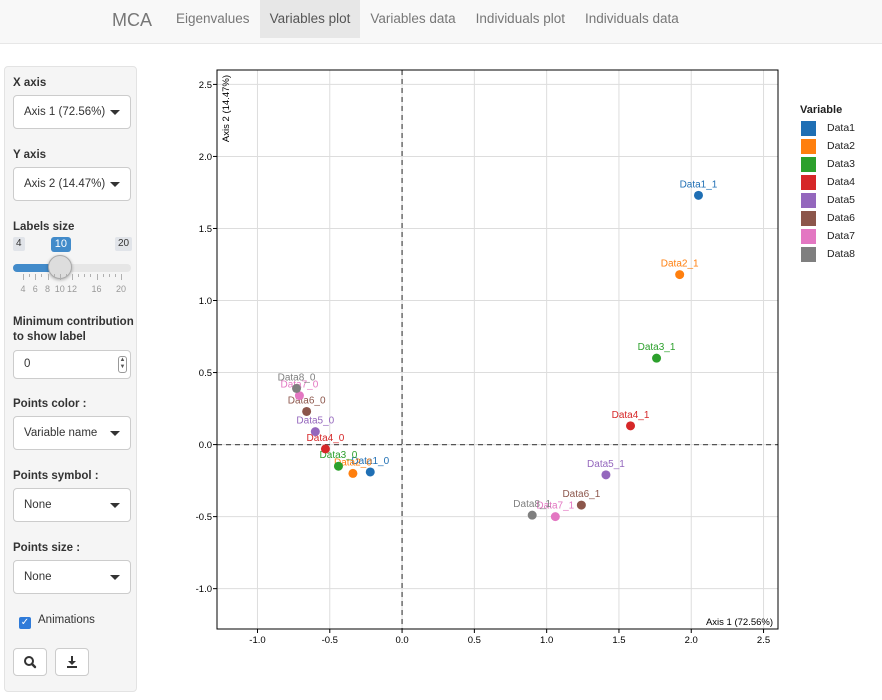  What do you see at coordinates (205, 229) in the screenshot?
I see `y-tick-label: 1.5` at bounding box center [205, 229].